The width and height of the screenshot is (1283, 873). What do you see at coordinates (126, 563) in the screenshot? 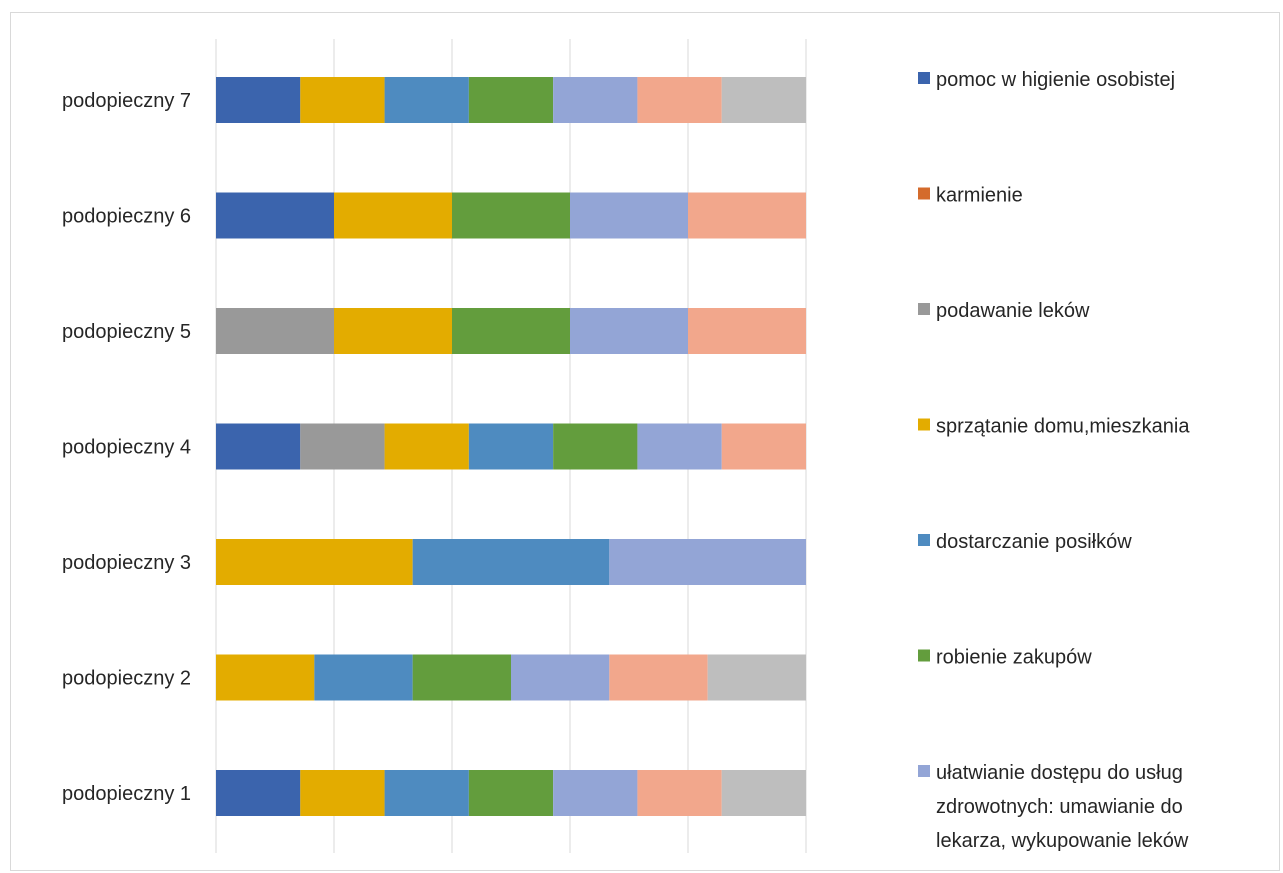
I see `category-label-podopieczny-3: podopieczny 3` at bounding box center [126, 563].